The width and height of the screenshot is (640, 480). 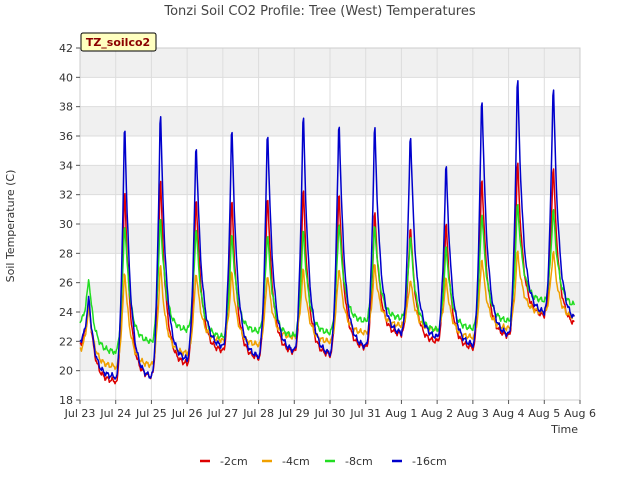 What do you see at coordinates (80, 413) in the screenshot?
I see `x-tick-label: Jul 23` at bounding box center [80, 413].